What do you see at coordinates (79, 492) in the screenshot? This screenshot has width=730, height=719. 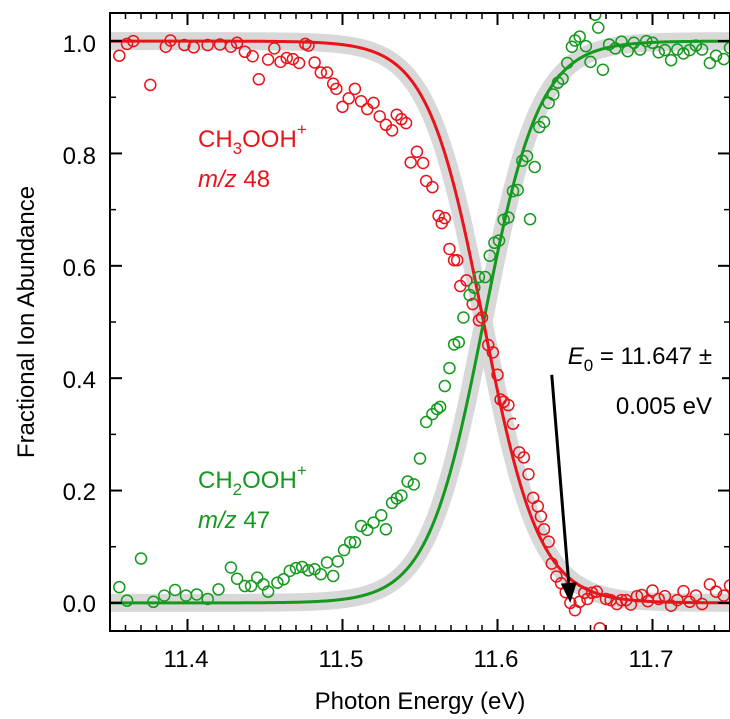 I see `y-tick-label: 0.2` at bounding box center [79, 492].